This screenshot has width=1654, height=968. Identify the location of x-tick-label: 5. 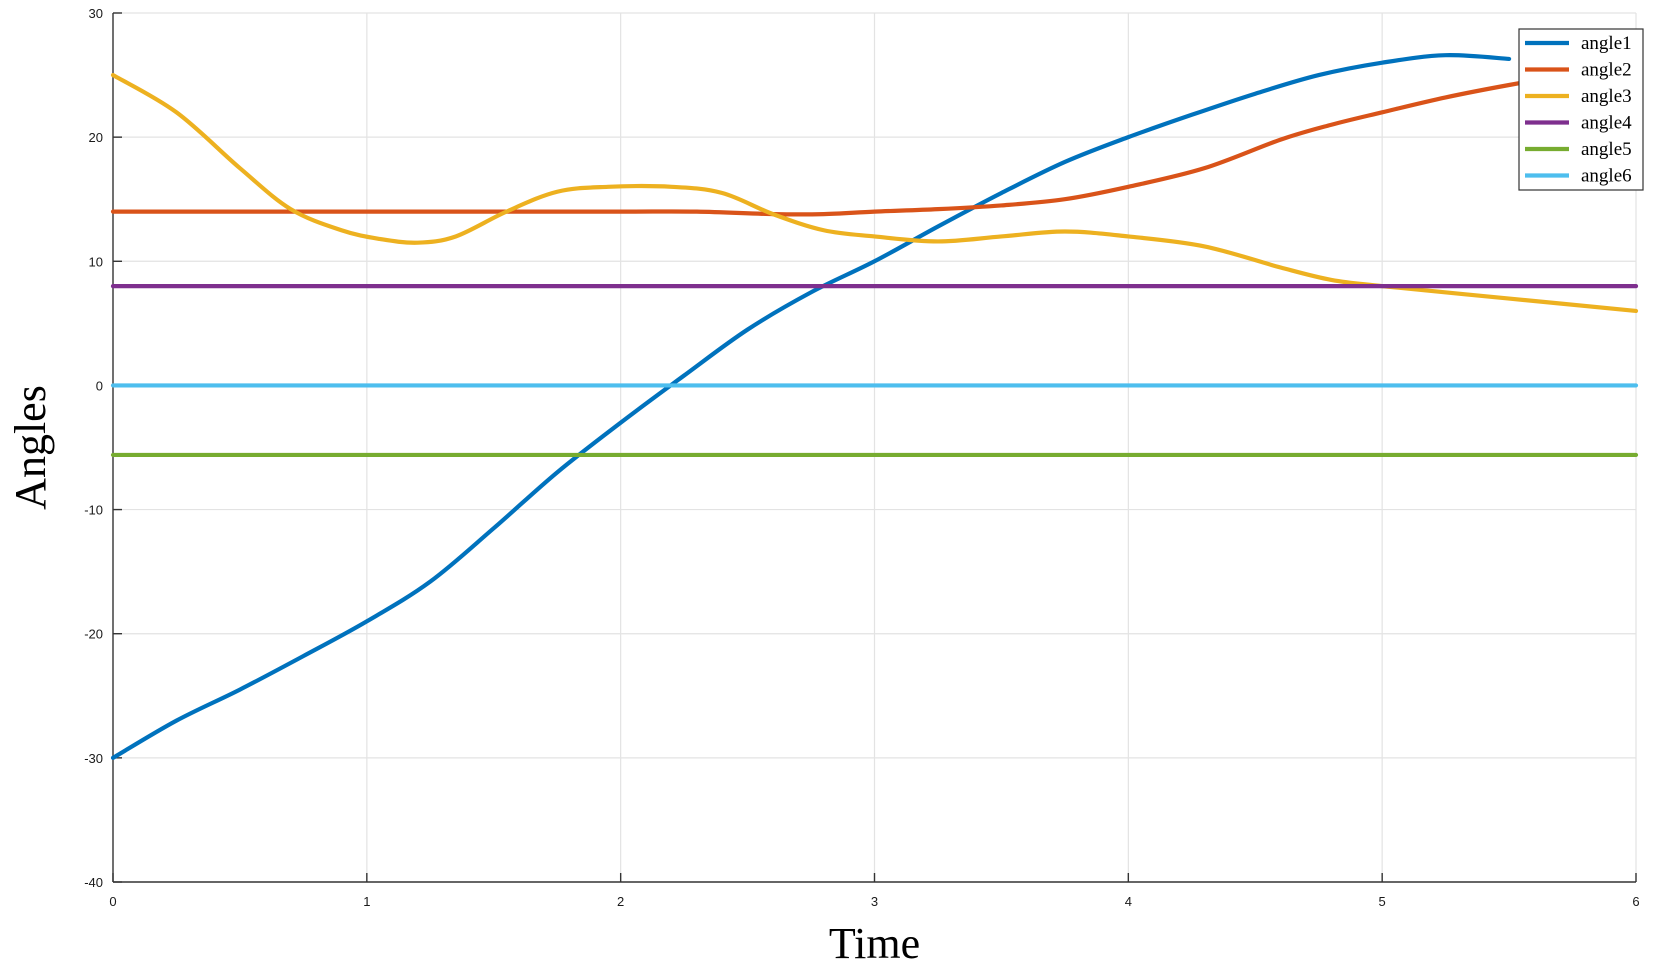
(1382, 901).